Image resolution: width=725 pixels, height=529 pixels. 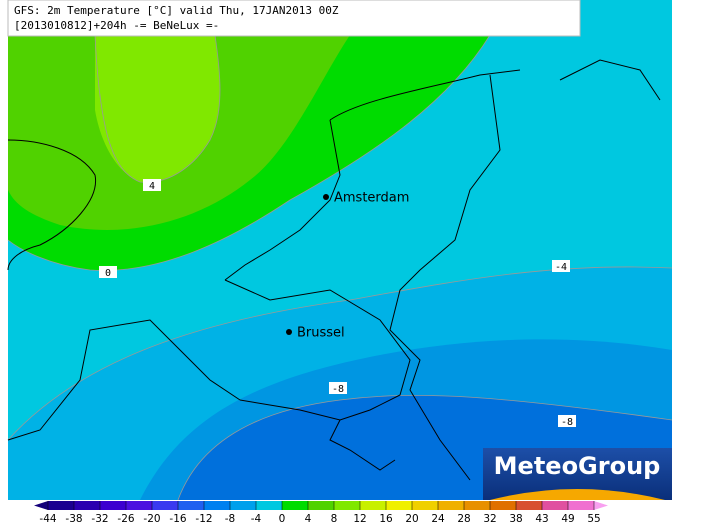 I want to click on colorbar-tick-label: -26, so click(x=125, y=519).